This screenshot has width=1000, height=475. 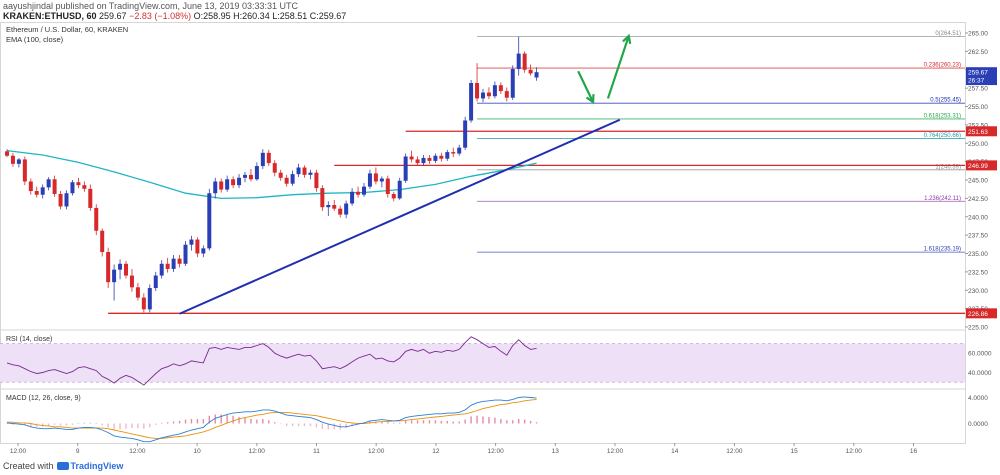 I want to click on y-axis-tick-label: 235.00, so click(x=978, y=254).